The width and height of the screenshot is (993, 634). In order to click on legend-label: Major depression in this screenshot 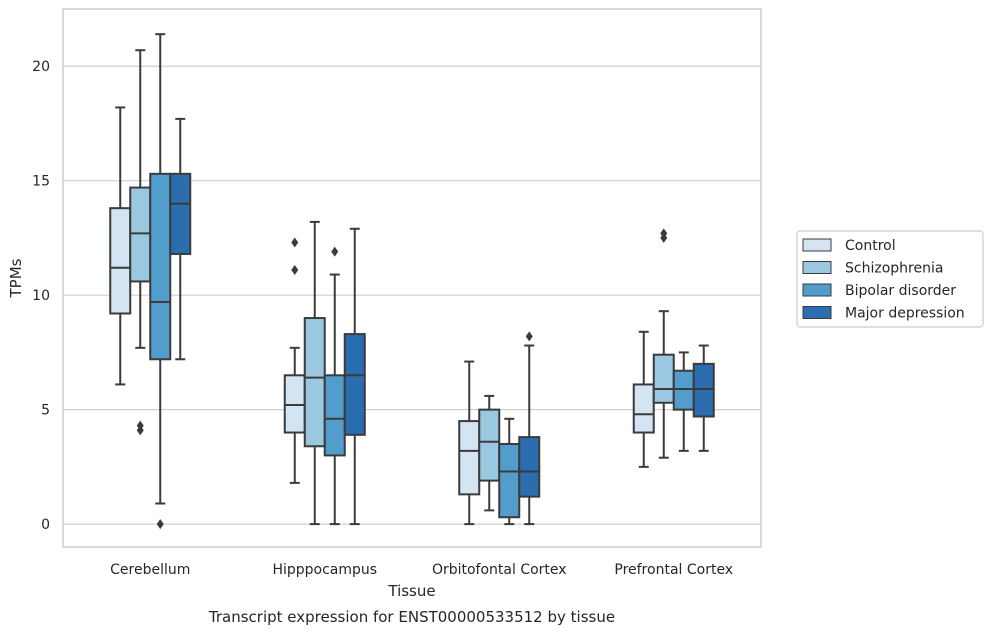, I will do `click(905, 314)`.